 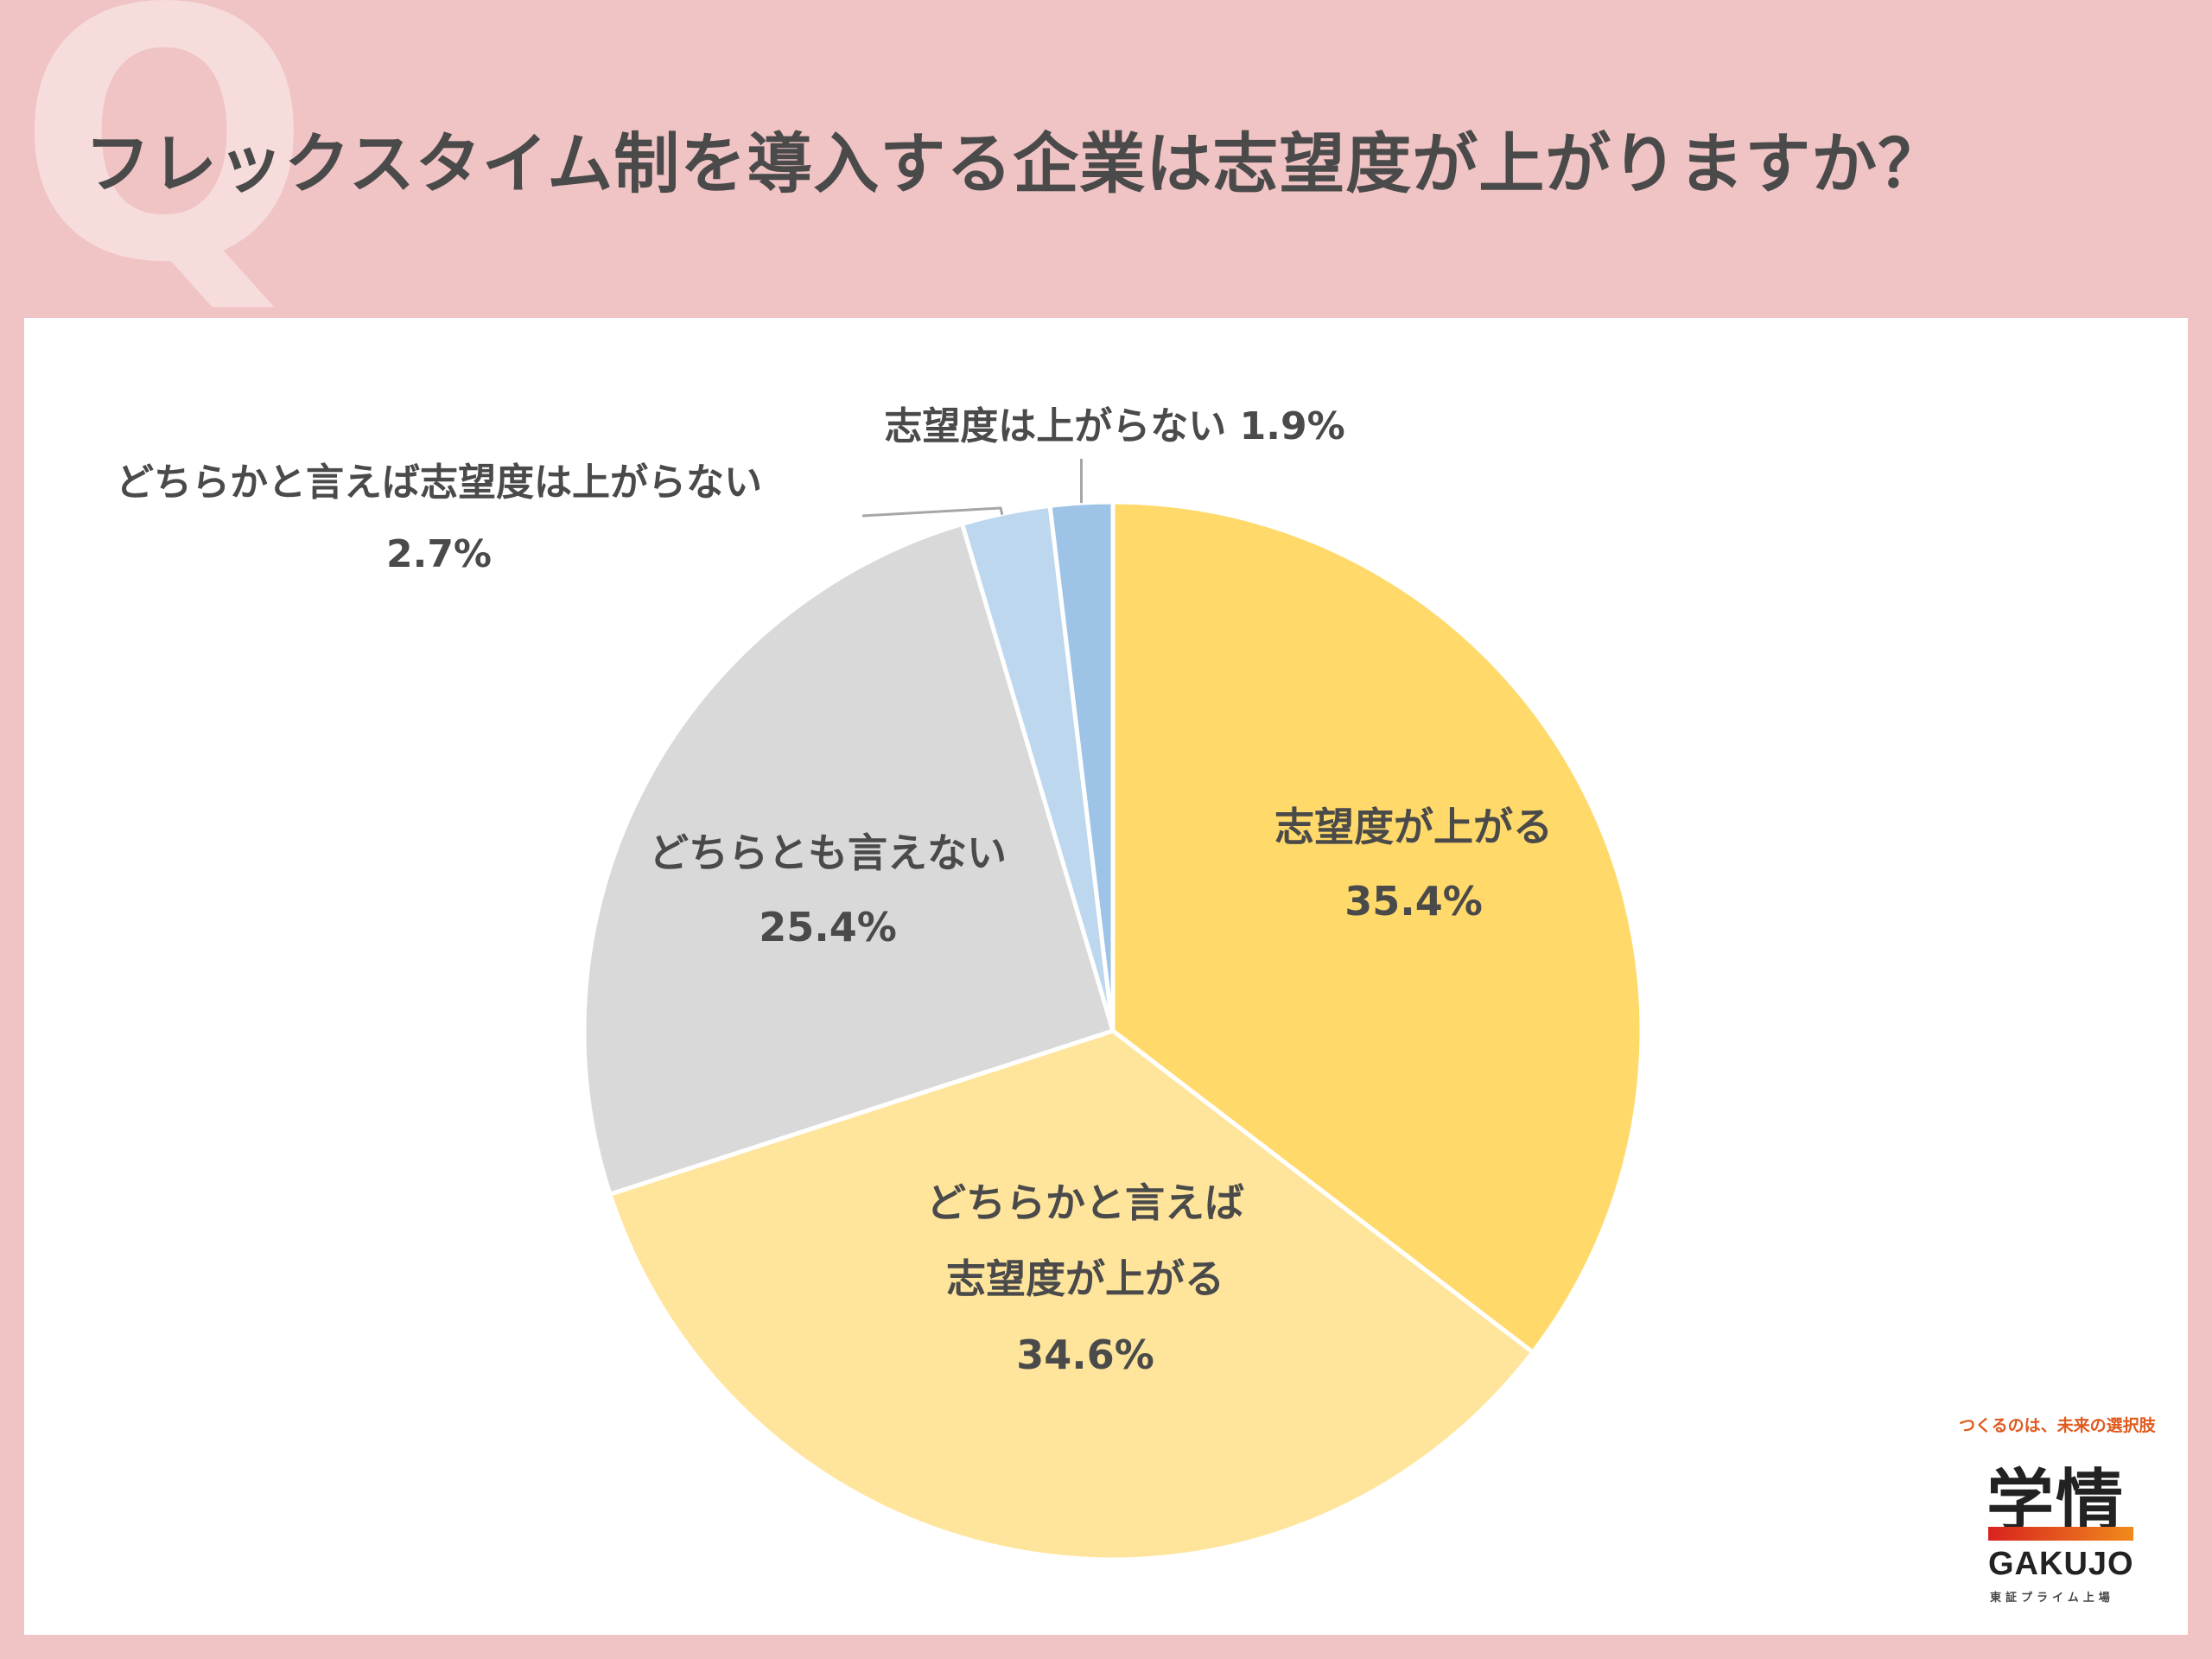 What do you see at coordinates (1085, 1355) in the screenshot?
I see `slice-2-value: 34.6%` at bounding box center [1085, 1355].